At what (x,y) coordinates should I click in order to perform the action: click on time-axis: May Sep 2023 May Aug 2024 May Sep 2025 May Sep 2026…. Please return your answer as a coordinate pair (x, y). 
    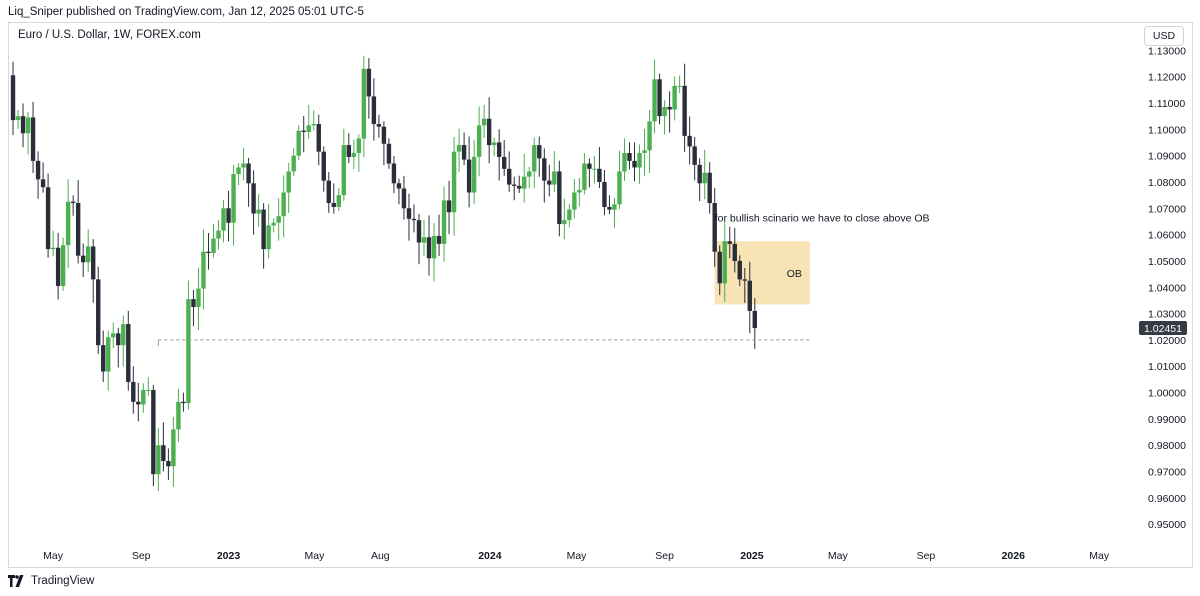
    Looking at the image, I should click on (576, 556).